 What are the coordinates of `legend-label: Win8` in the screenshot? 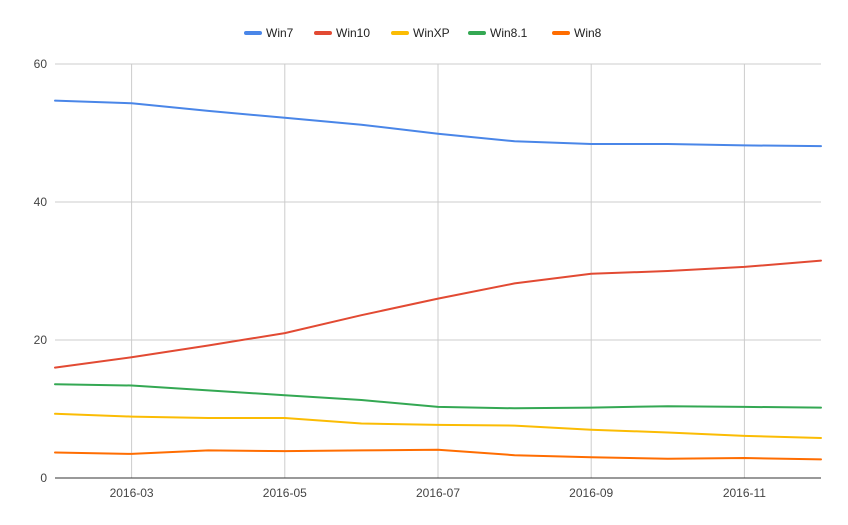 It's located at (588, 33).